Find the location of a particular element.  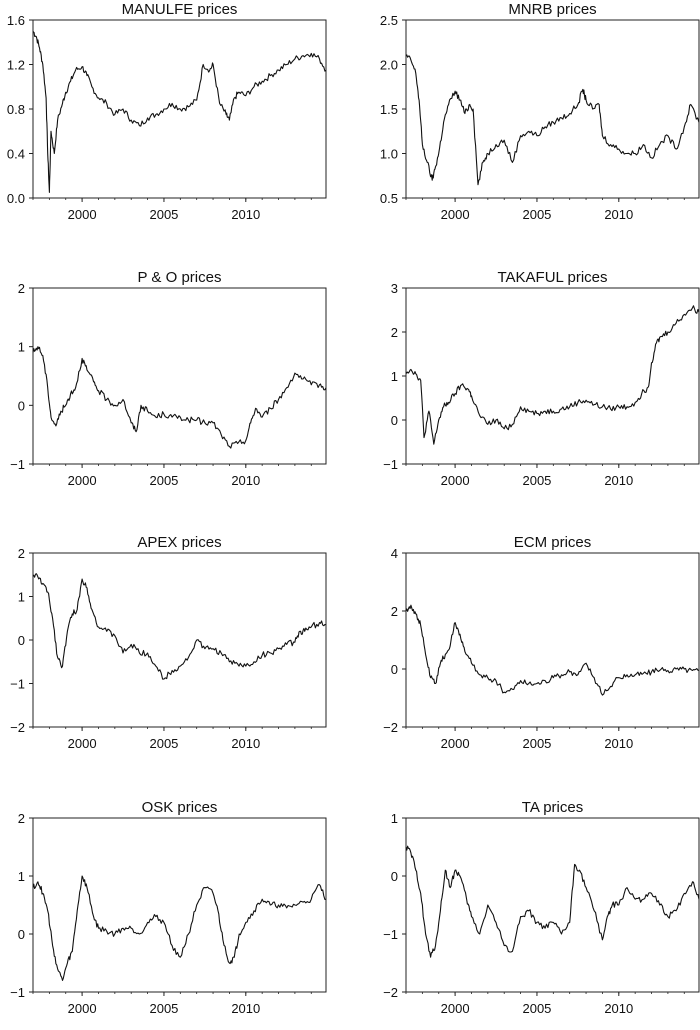

y-tick-label: 1.2 is located at coordinates (16, 65).